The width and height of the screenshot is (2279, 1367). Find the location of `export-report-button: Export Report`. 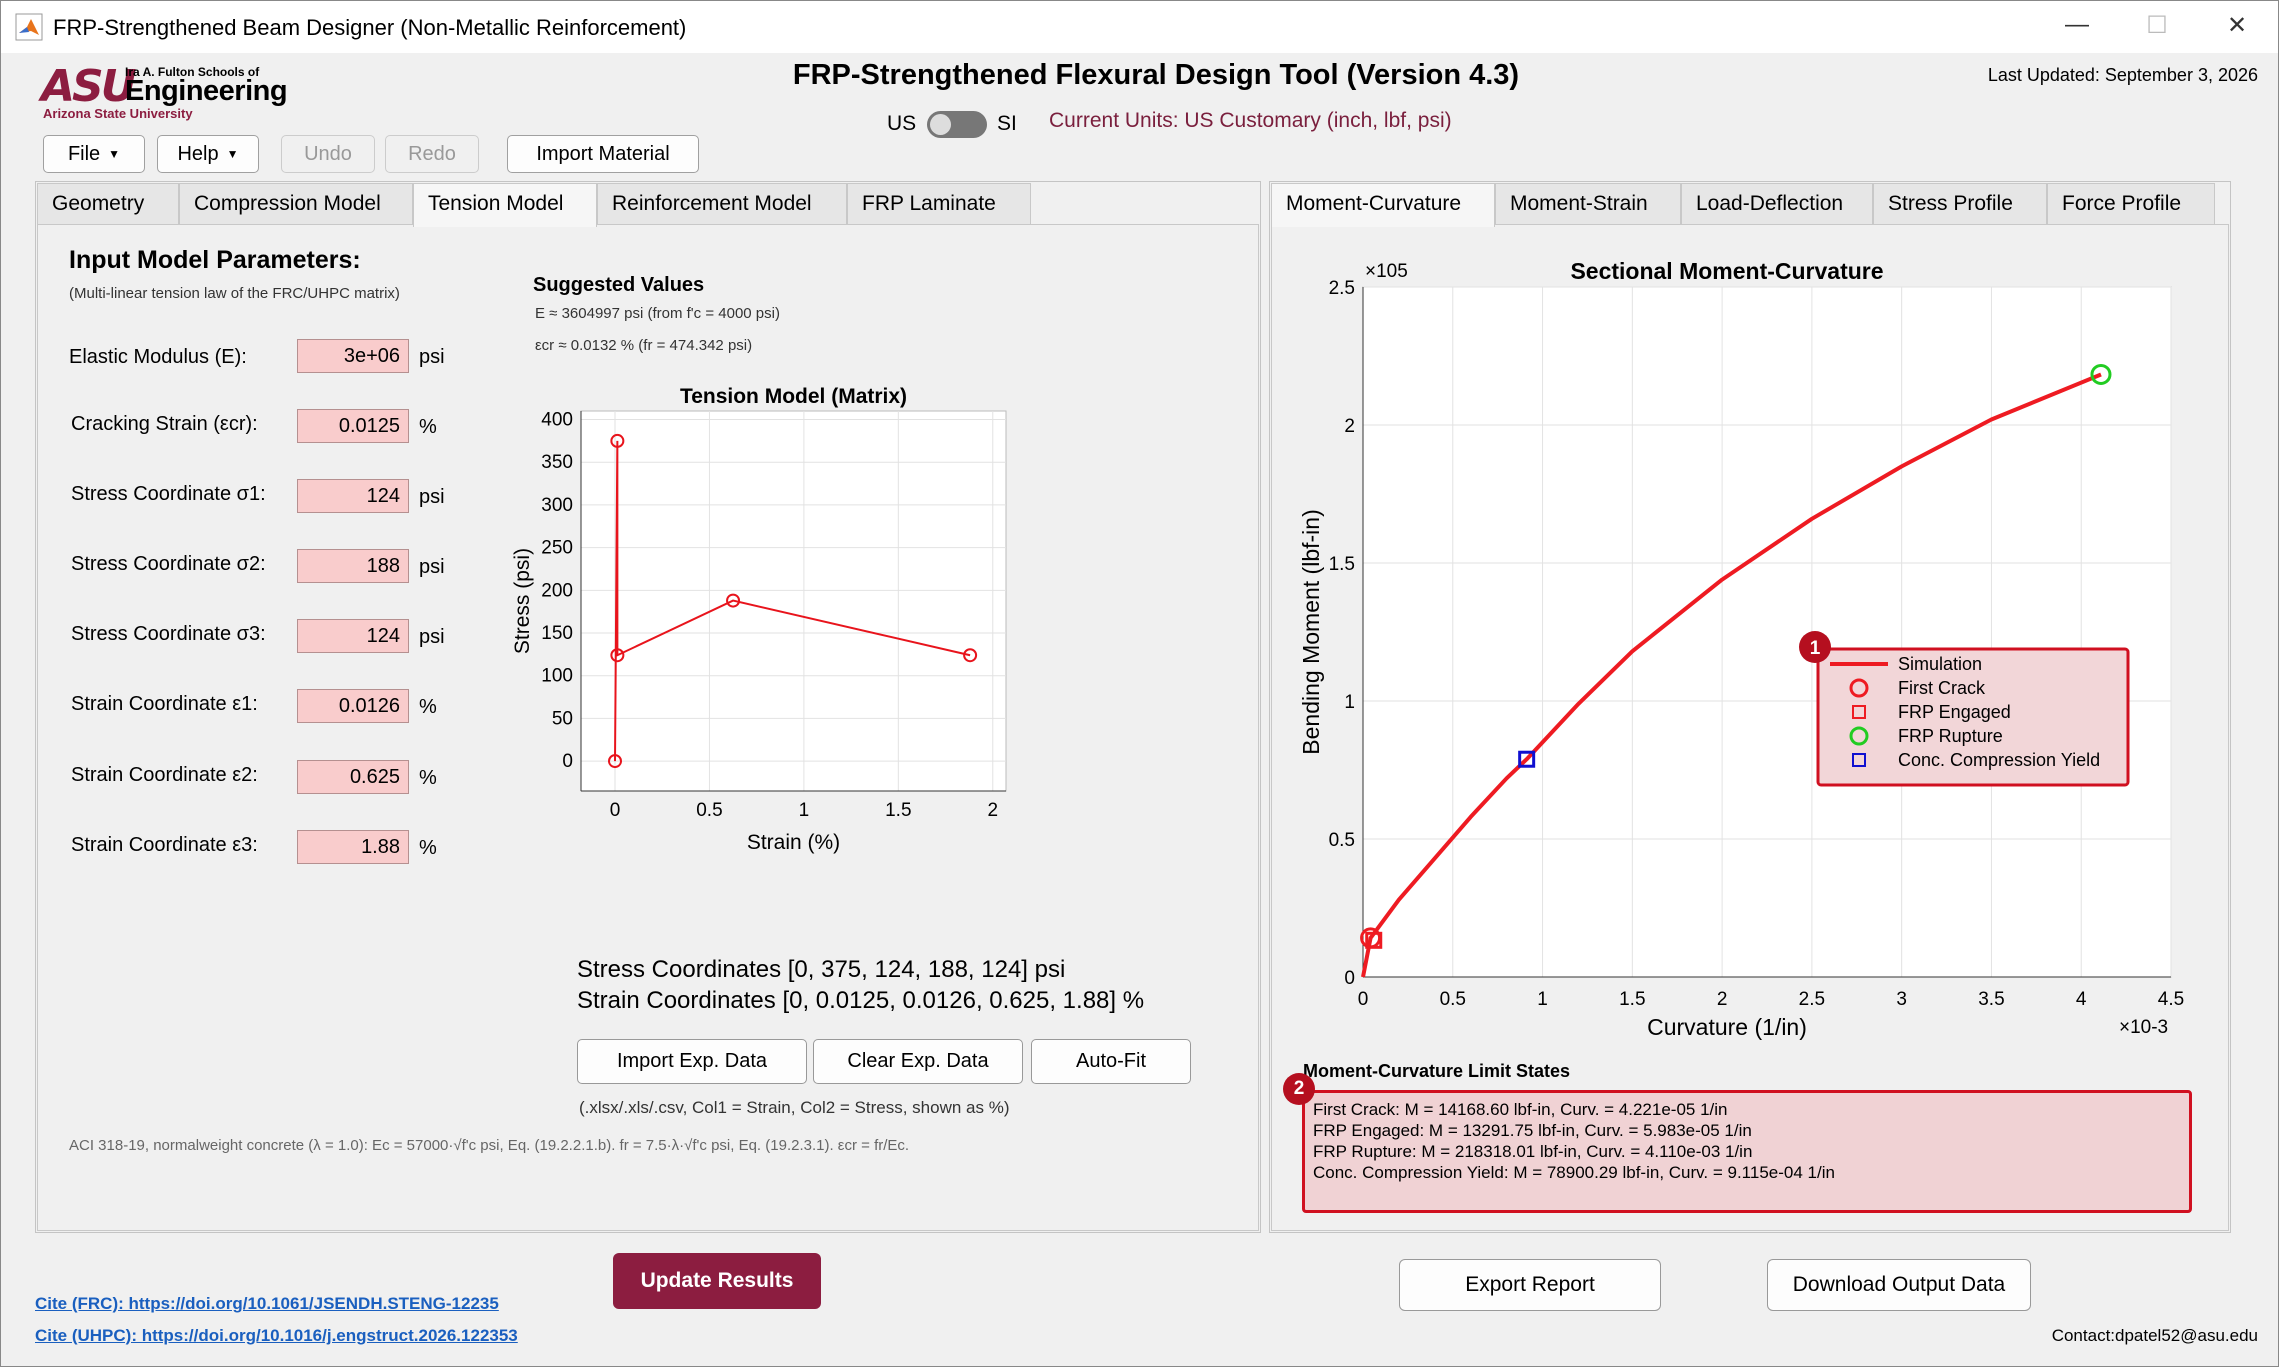

export-report-button: Export Report is located at coordinates (1530, 1285).